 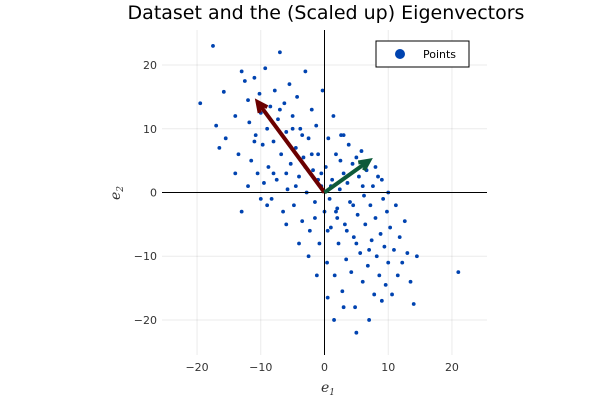 What do you see at coordinates (153, 193) in the screenshot?
I see `y-tick-label: 0` at bounding box center [153, 193].